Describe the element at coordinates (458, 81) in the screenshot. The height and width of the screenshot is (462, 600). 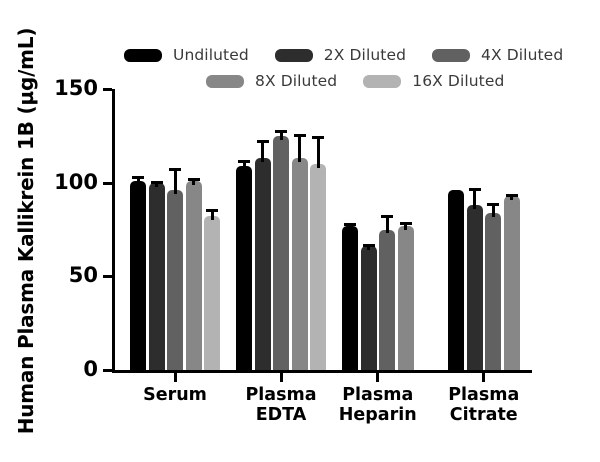
I see `legend-label: 16X Diluted` at that location.